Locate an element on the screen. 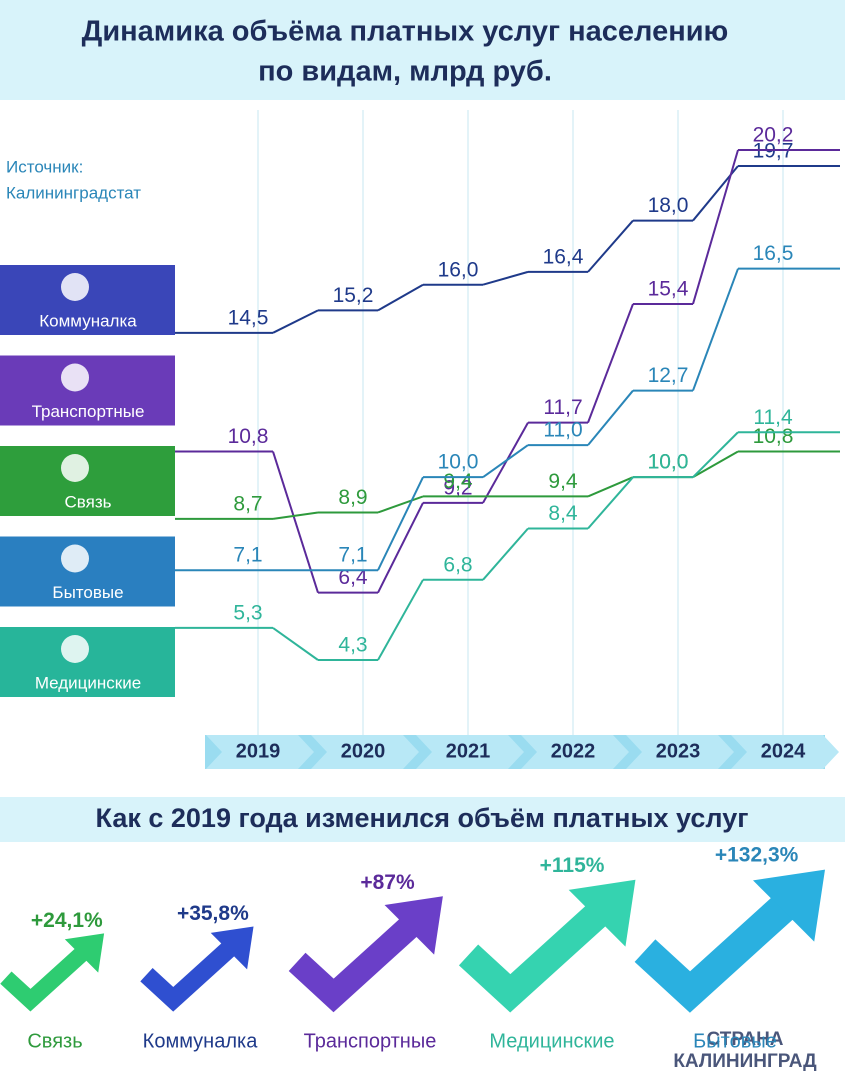  value-label: 16,5 is located at coordinates (773, 253).